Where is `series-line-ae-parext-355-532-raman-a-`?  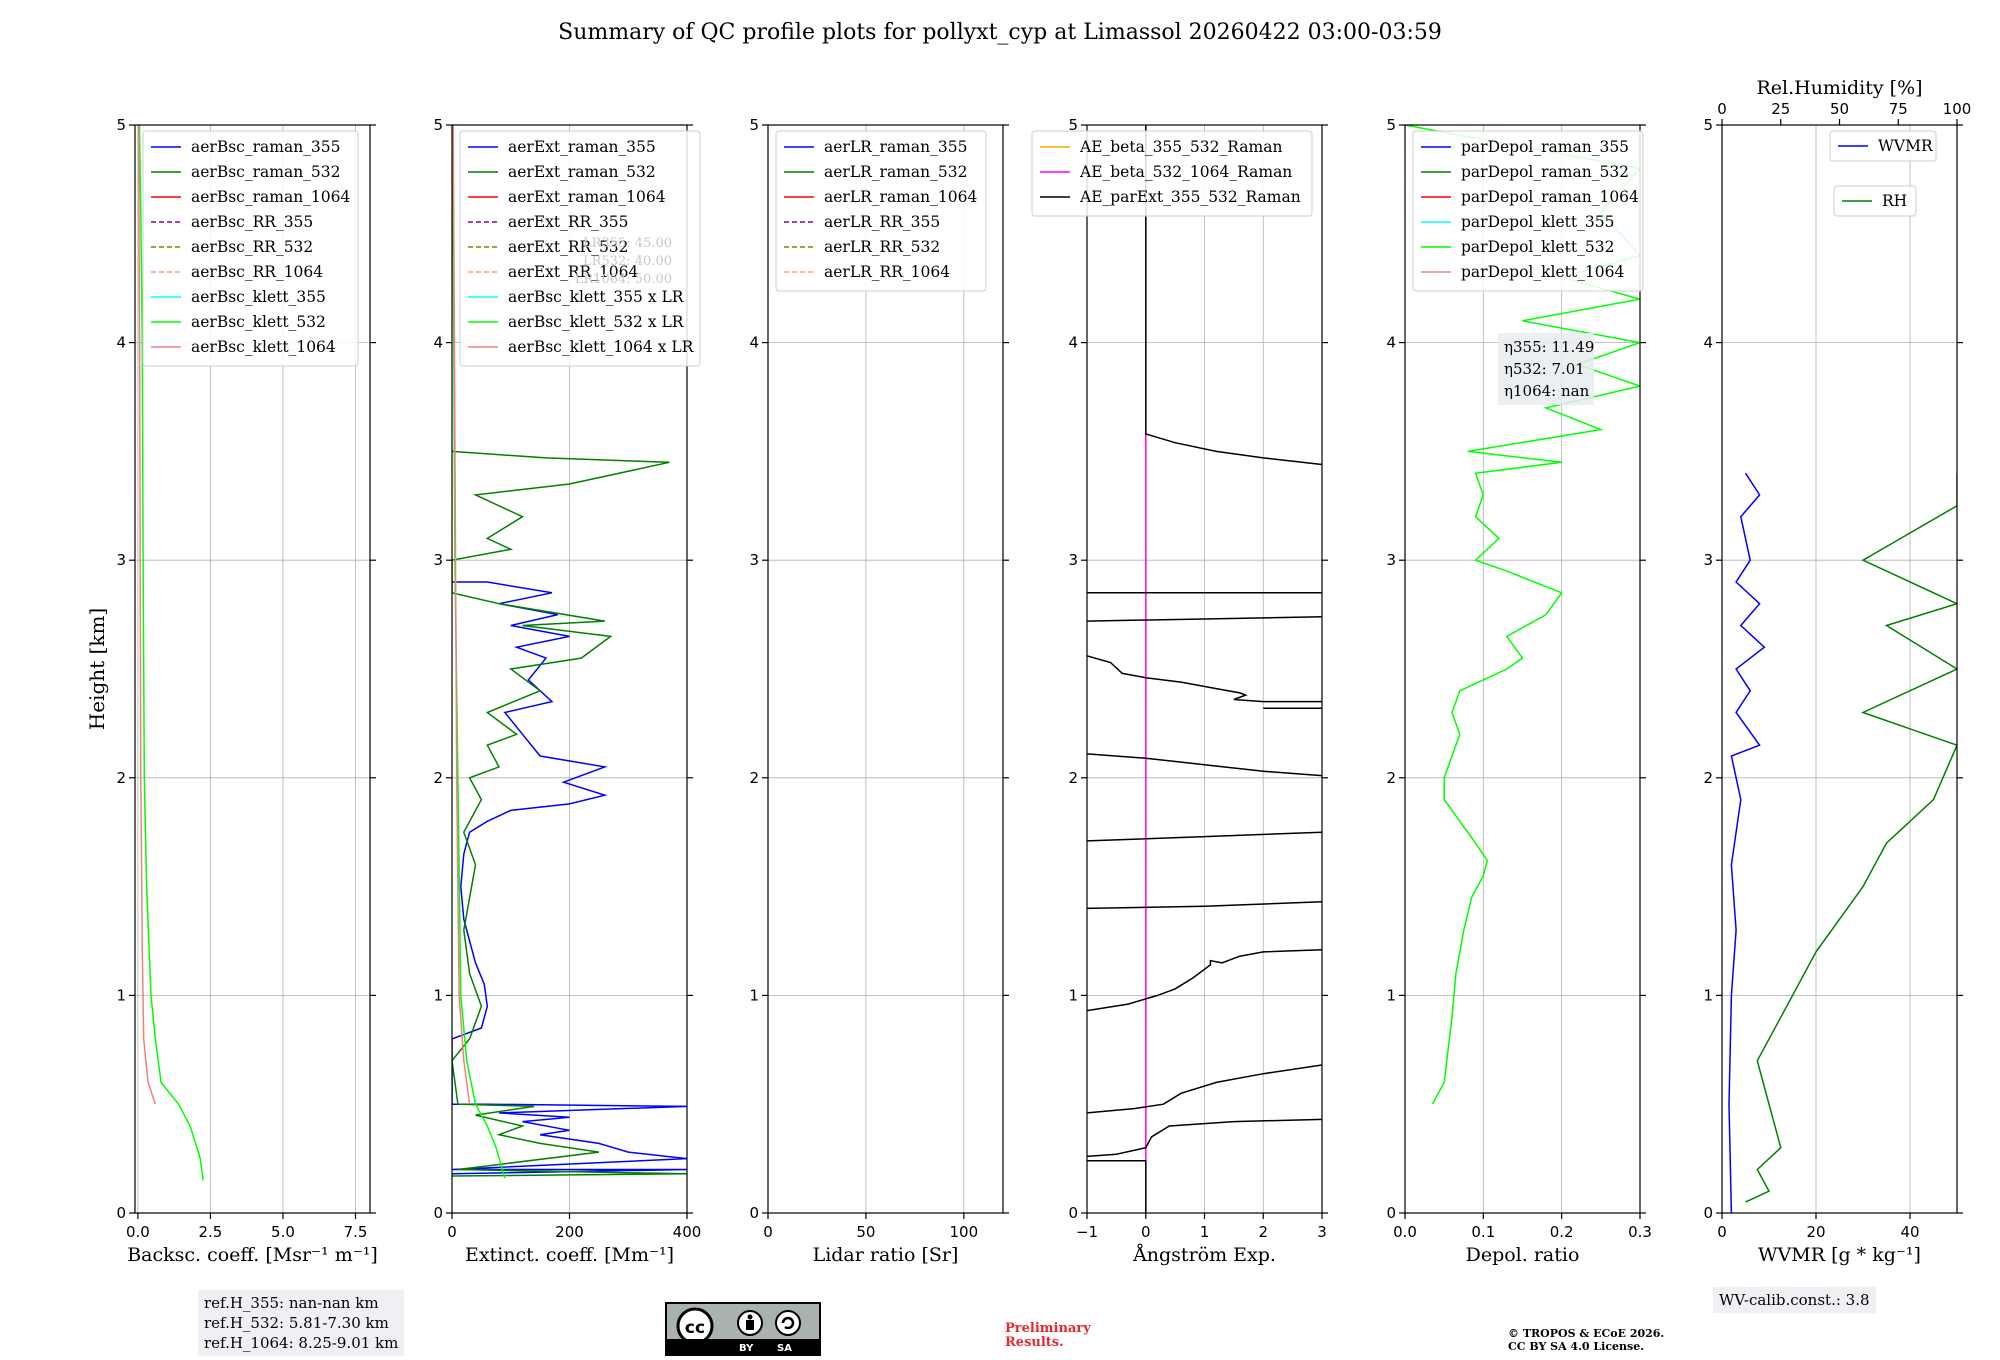
series-line-ae-parext-355-532-raman-a- is located at coordinates (1117, 1186).